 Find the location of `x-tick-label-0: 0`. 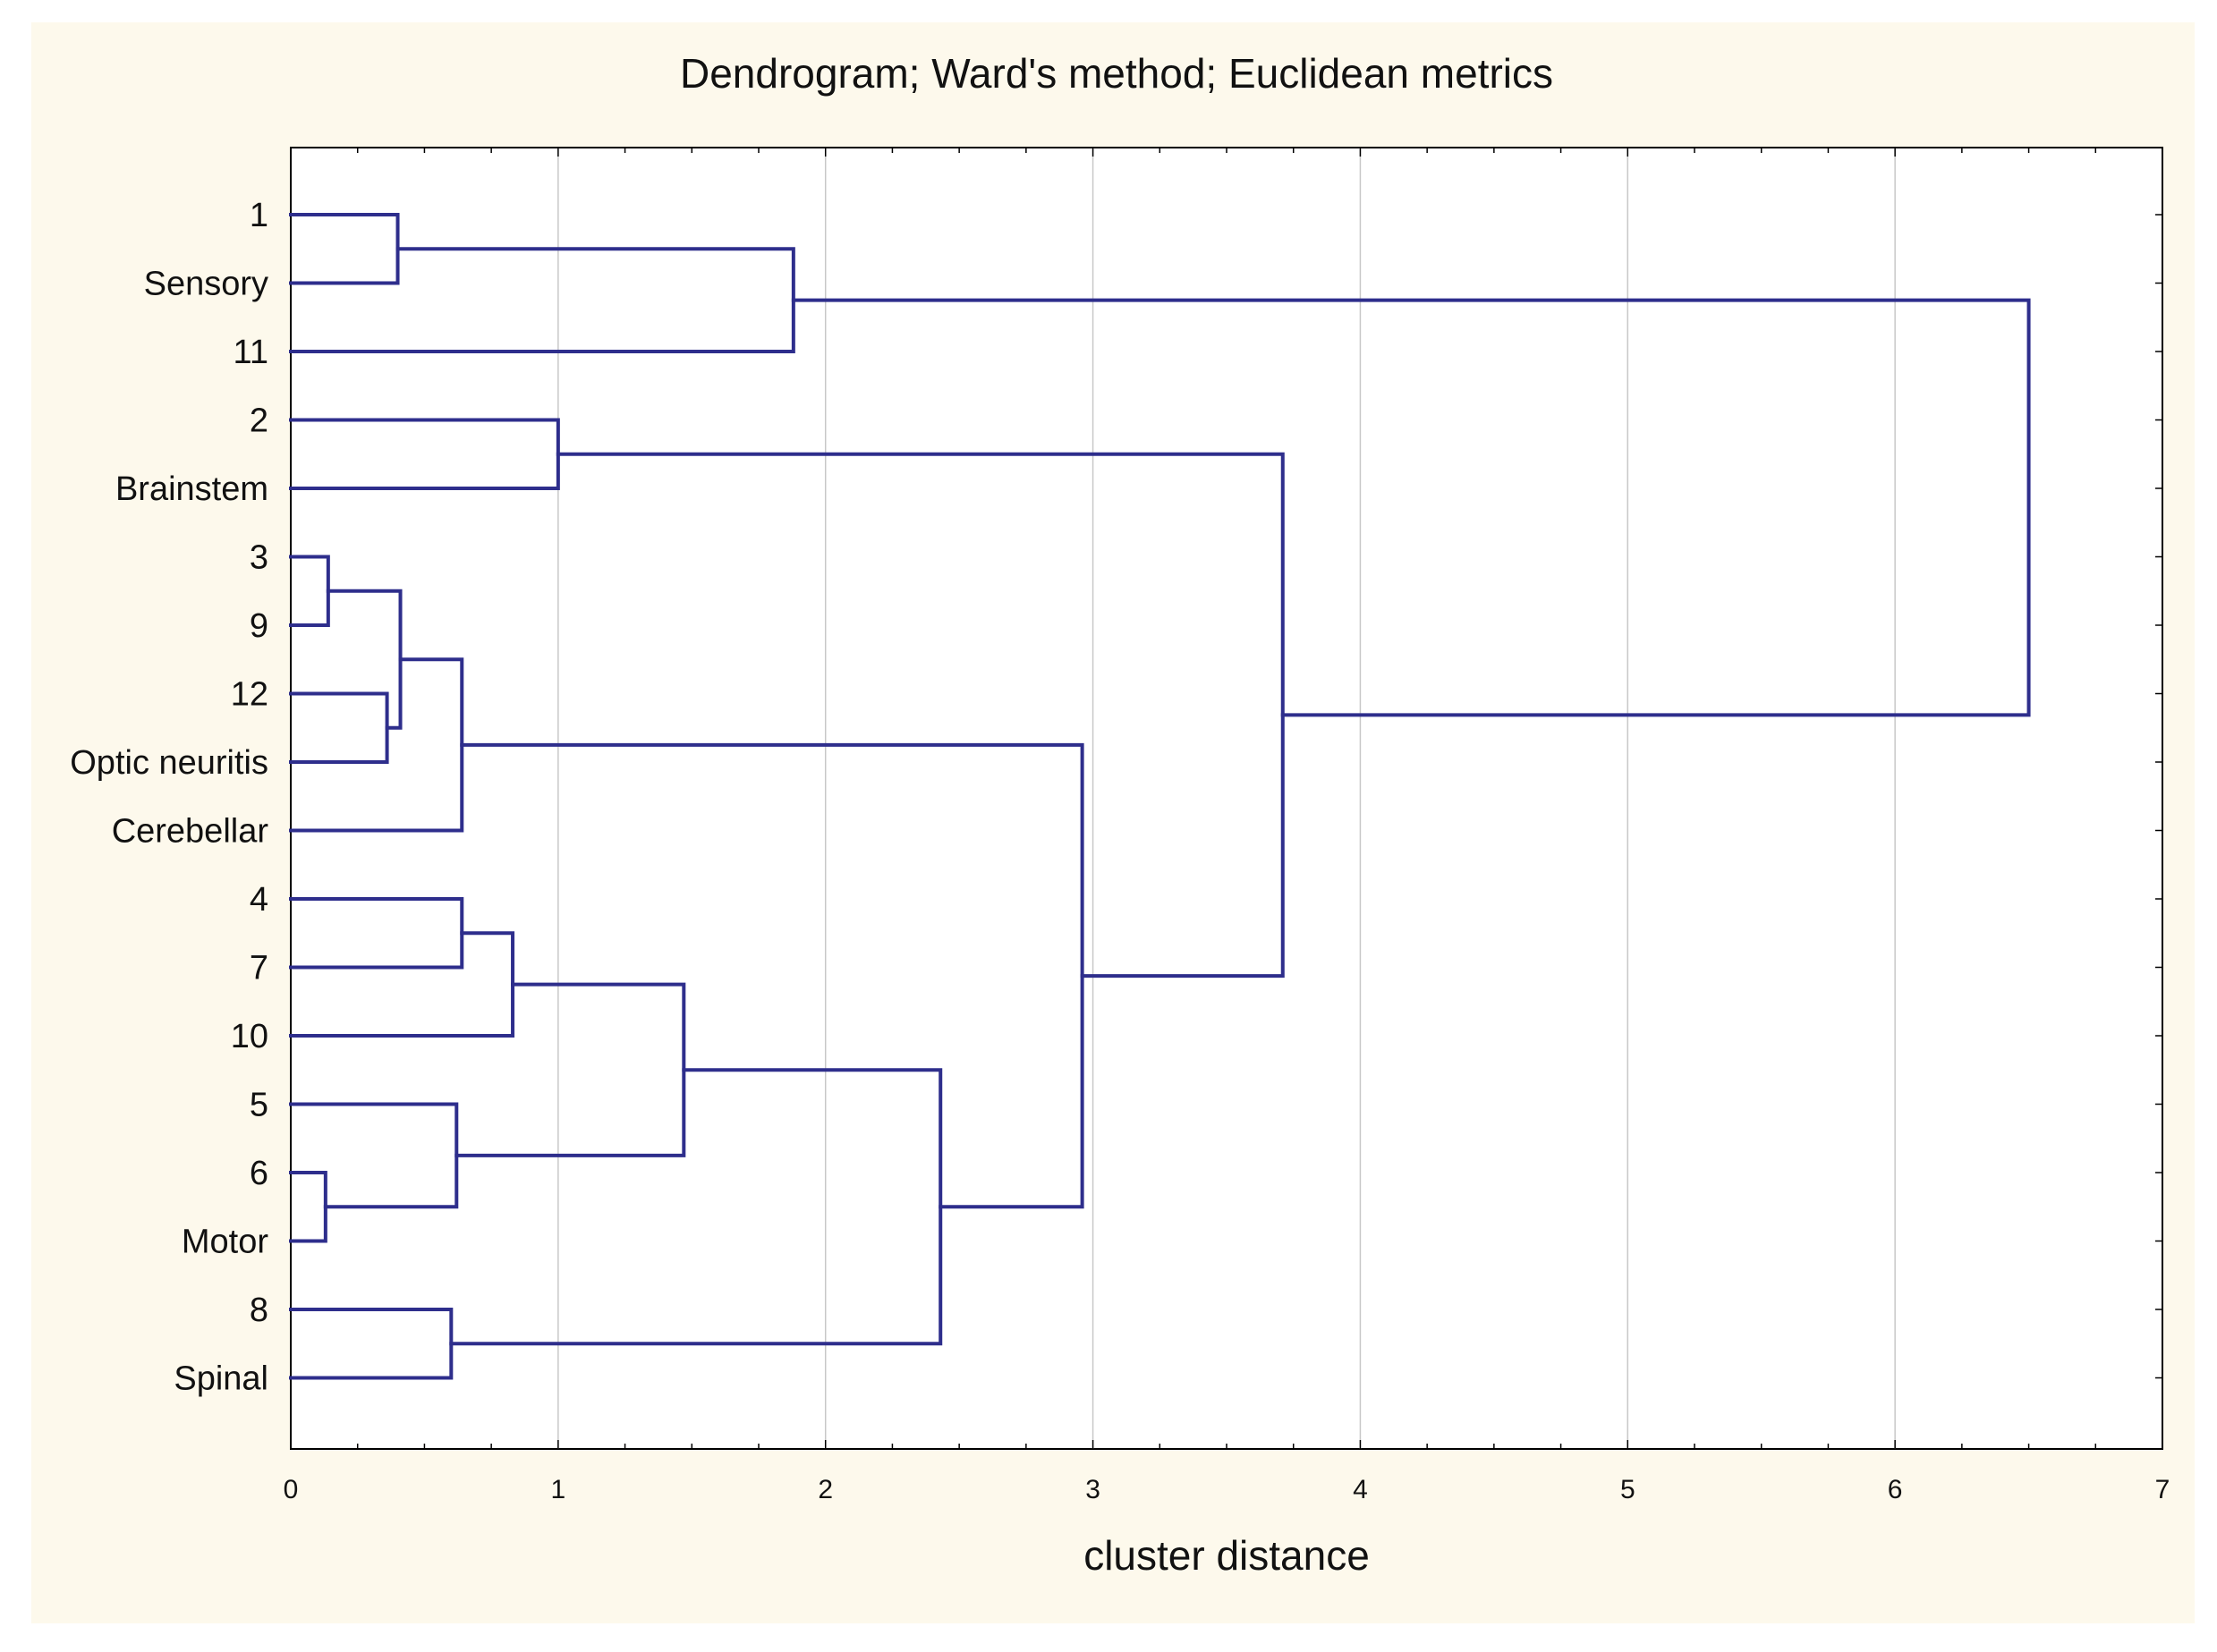

x-tick-label-0: 0 is located at coordinates (291, 1489).